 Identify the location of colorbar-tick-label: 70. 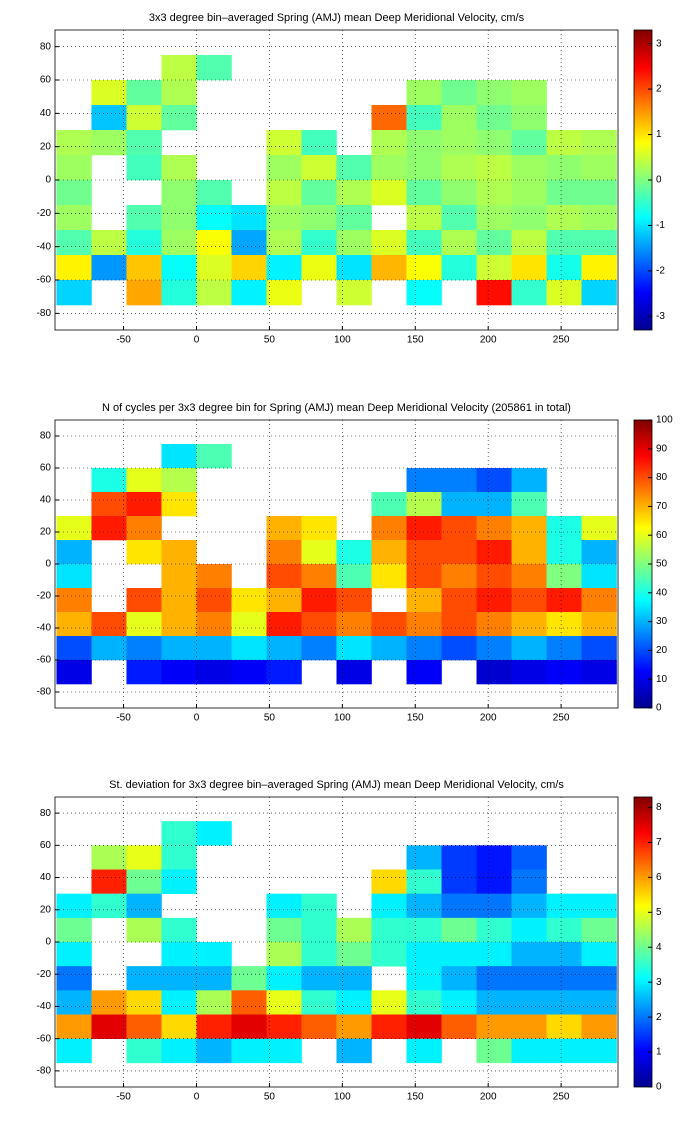
(662, 506).